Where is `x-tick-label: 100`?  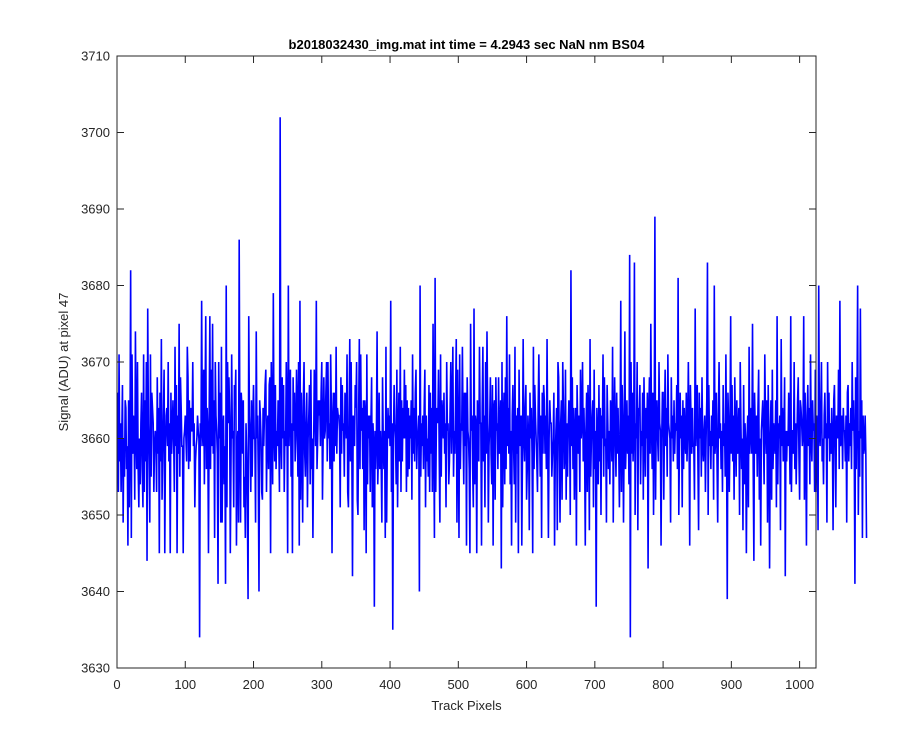 x-tick-label: 100 is located at coordinates (185, 684).